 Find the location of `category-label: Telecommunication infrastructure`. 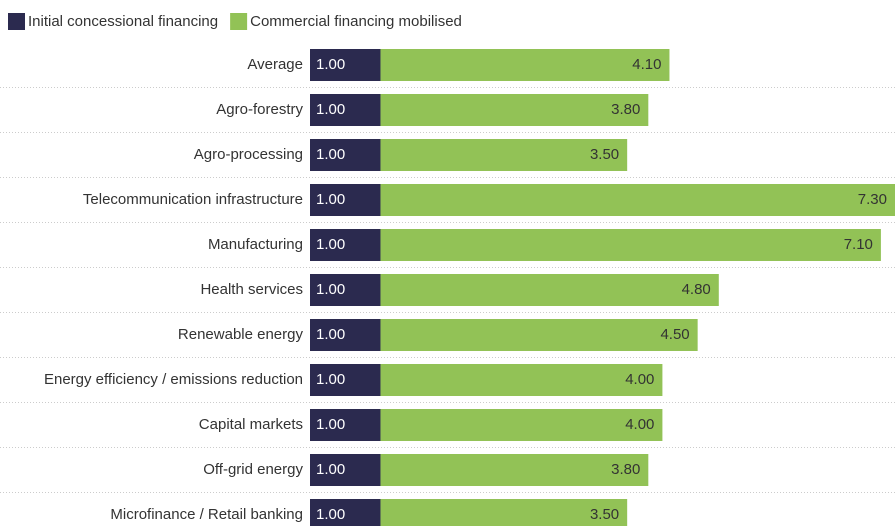

category-label: Telecommunication infrastructure is located at coordinates (193, 199).